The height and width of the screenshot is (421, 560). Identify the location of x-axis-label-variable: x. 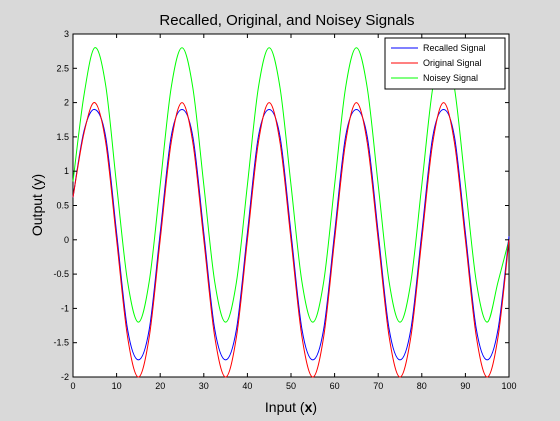
(309, 407).